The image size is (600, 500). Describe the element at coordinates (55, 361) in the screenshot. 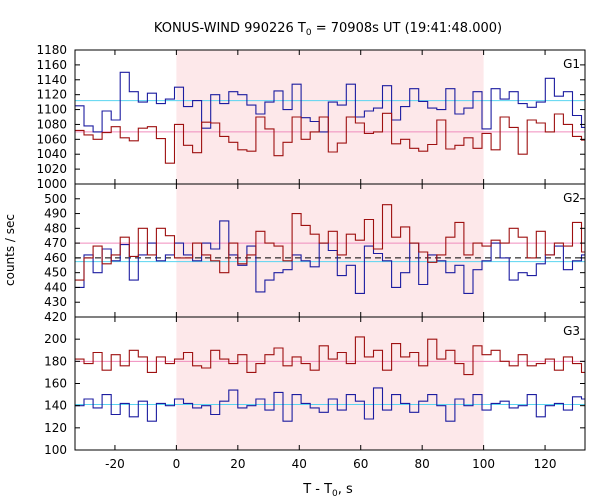

I see `y-tick-label: 180` at that location.